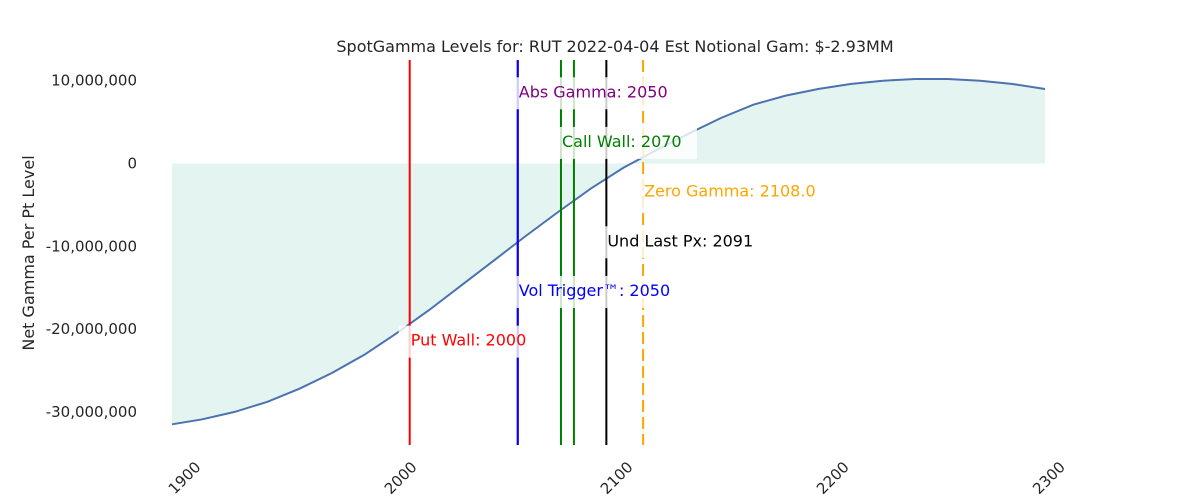  I want to click on y-tick-label: -10,000,000, so click(91, 246).